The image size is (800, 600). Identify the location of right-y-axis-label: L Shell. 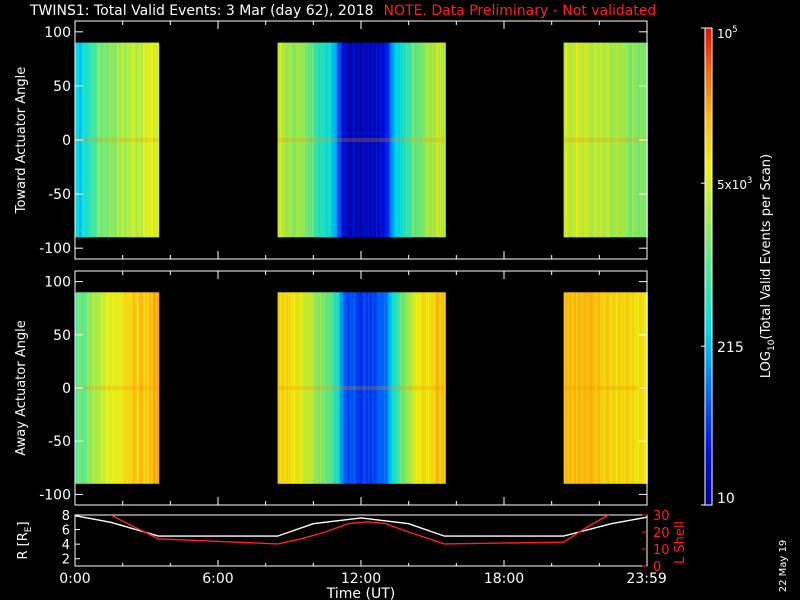
(680, 542).